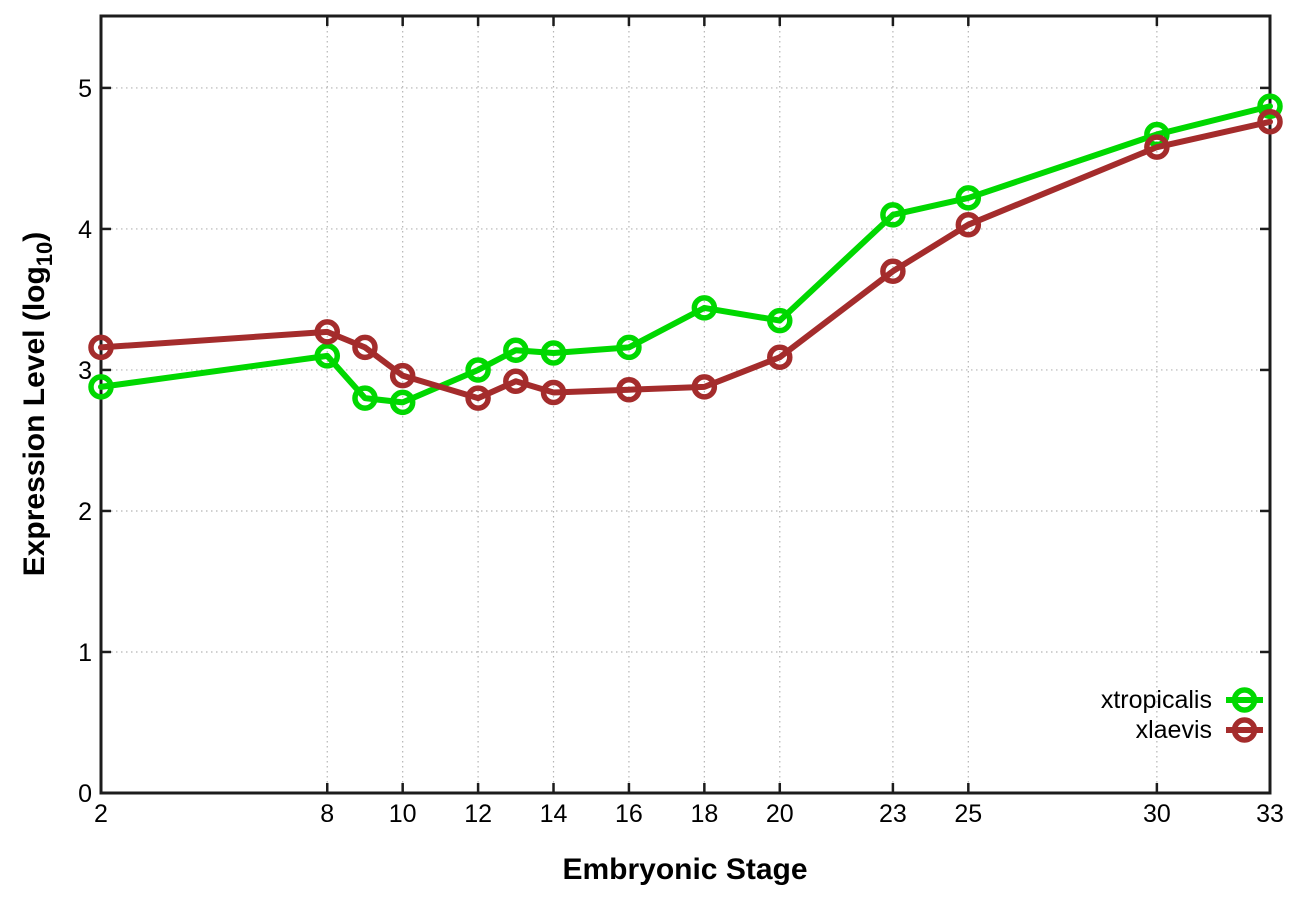  Describe the element at coordinates (1174, 730) in the screenshot. I see `legend-label-xlaevis: xlaevis` at that location.